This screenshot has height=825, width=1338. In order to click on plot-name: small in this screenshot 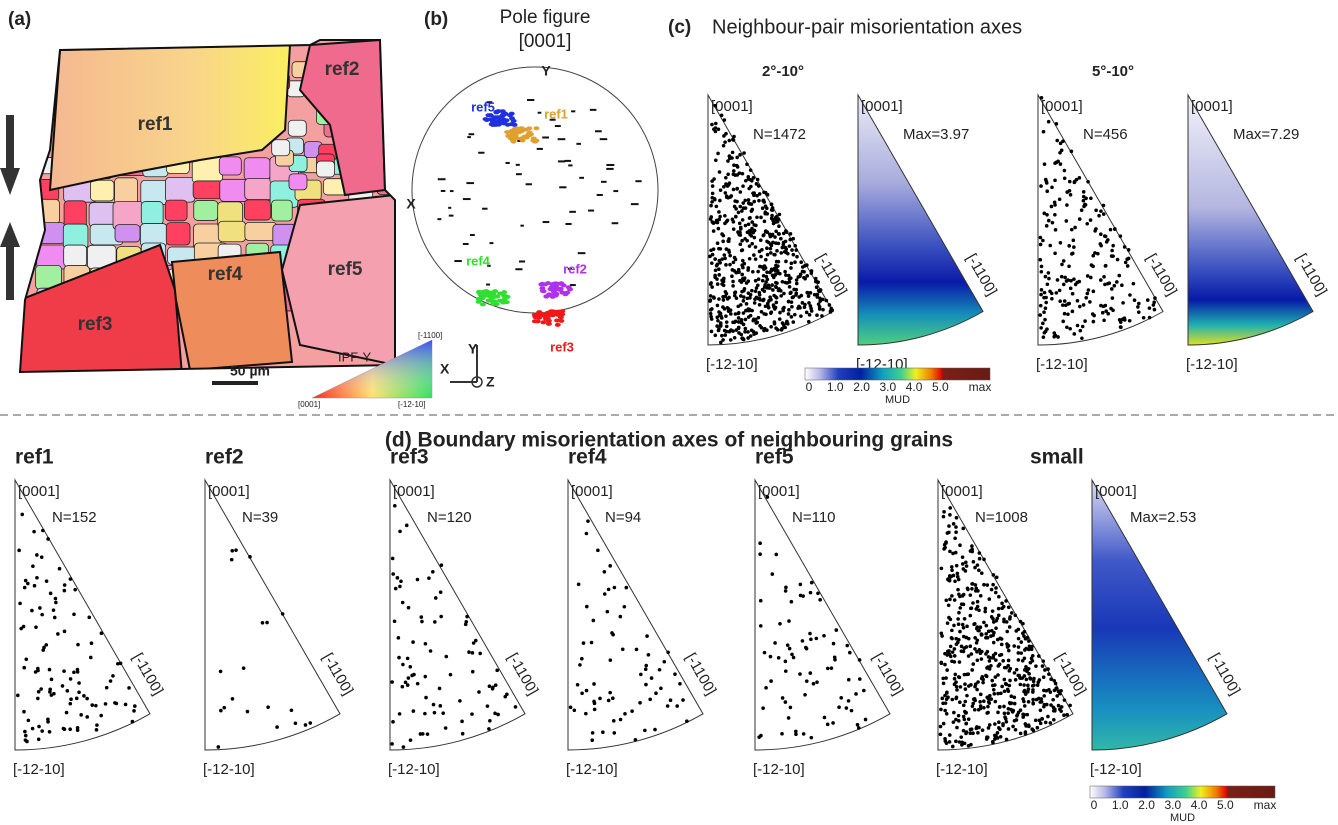, I will do `click(1057, 457)`.